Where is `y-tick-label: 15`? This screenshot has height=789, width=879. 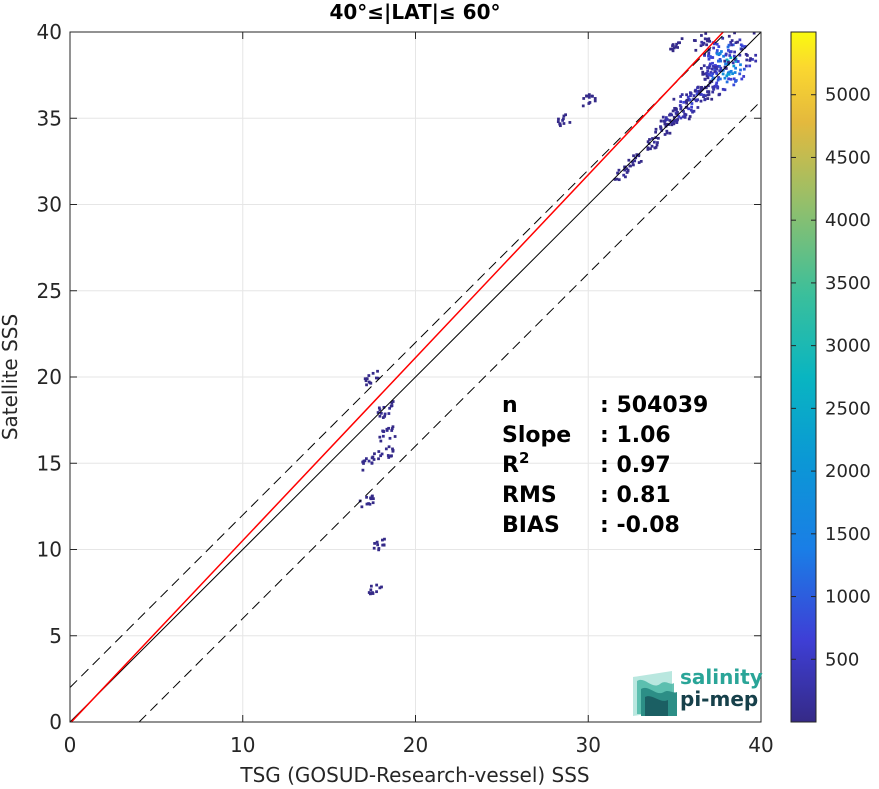
y-tick-label: 15 is located at coordinates (49, 463).